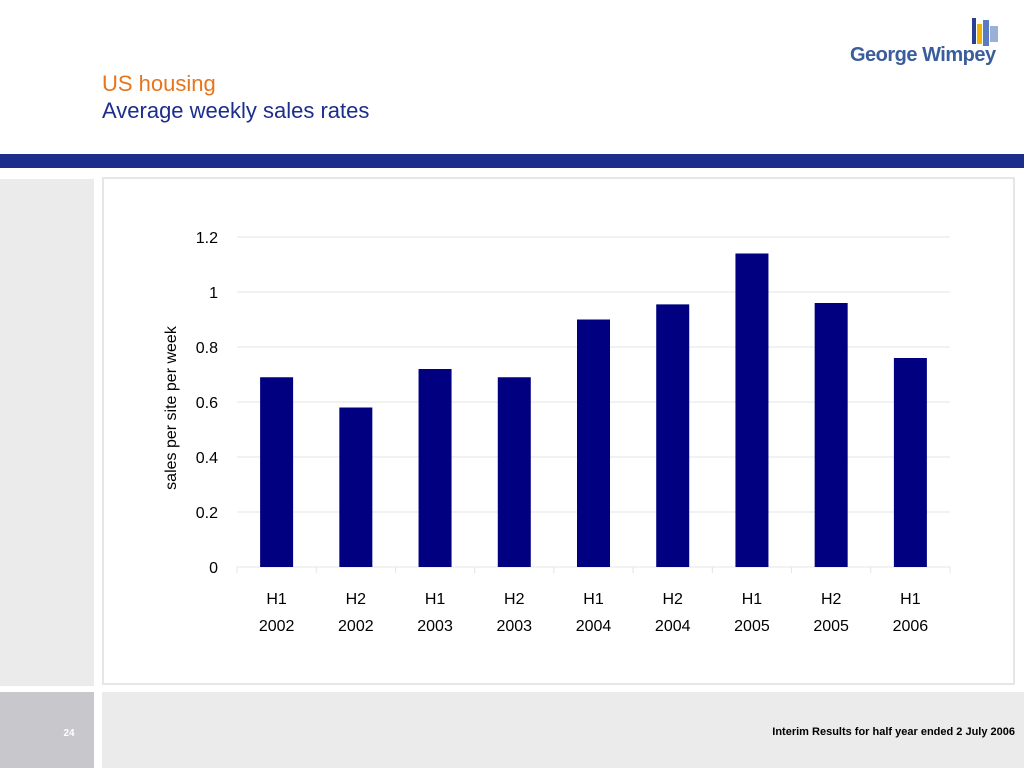  What do you see at coordinates (159, 83) in the screenshot?
I see `title-heading: US housing` at bounding box center [159, 83].